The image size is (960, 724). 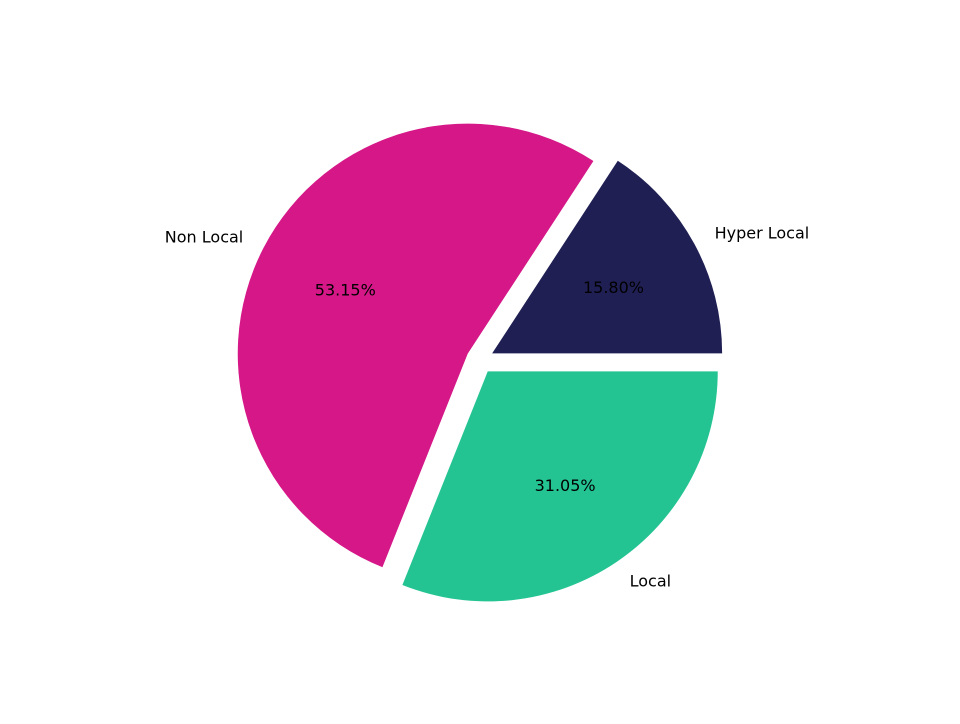 What do you see at coordinates (345, 290) in the screenshot?
I see `slice-percent-label: 53.15%` at bounding box center [345, 290].